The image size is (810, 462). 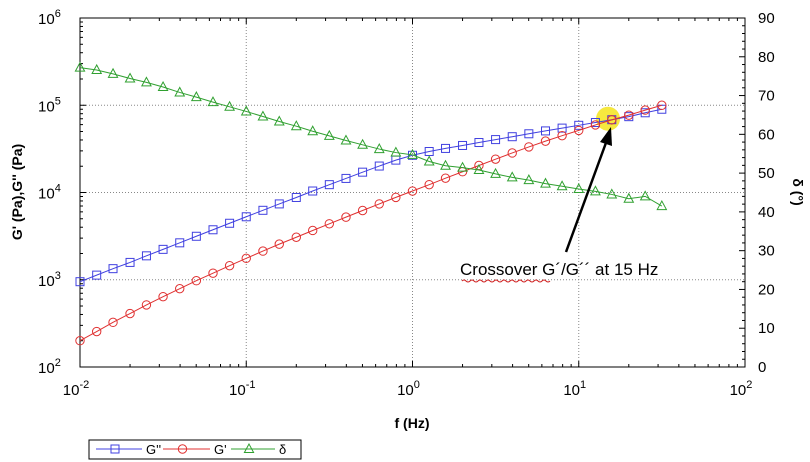 What do you see at coordinates (49, 18) in the screenshot?
I see `y-tick-label: 106` at bounding box center [49, 18].